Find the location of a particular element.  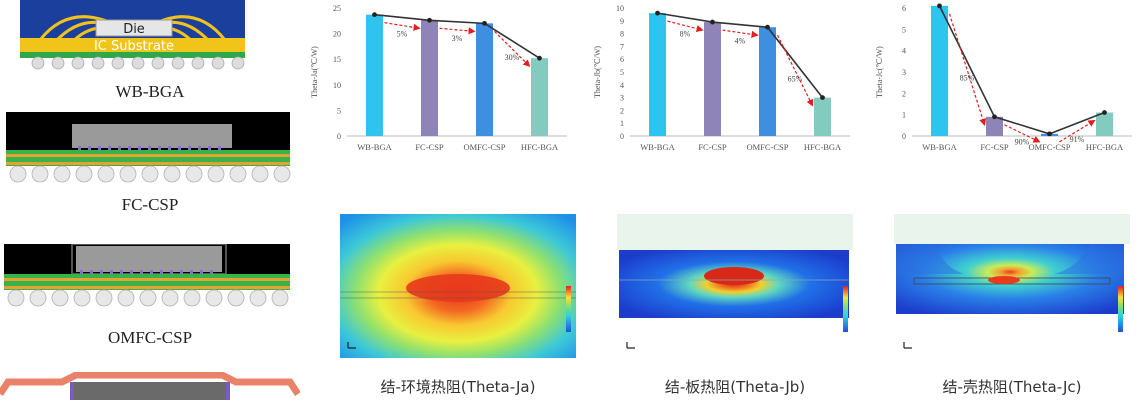

reduction-label: 65% is located at coordinates (795, 78).